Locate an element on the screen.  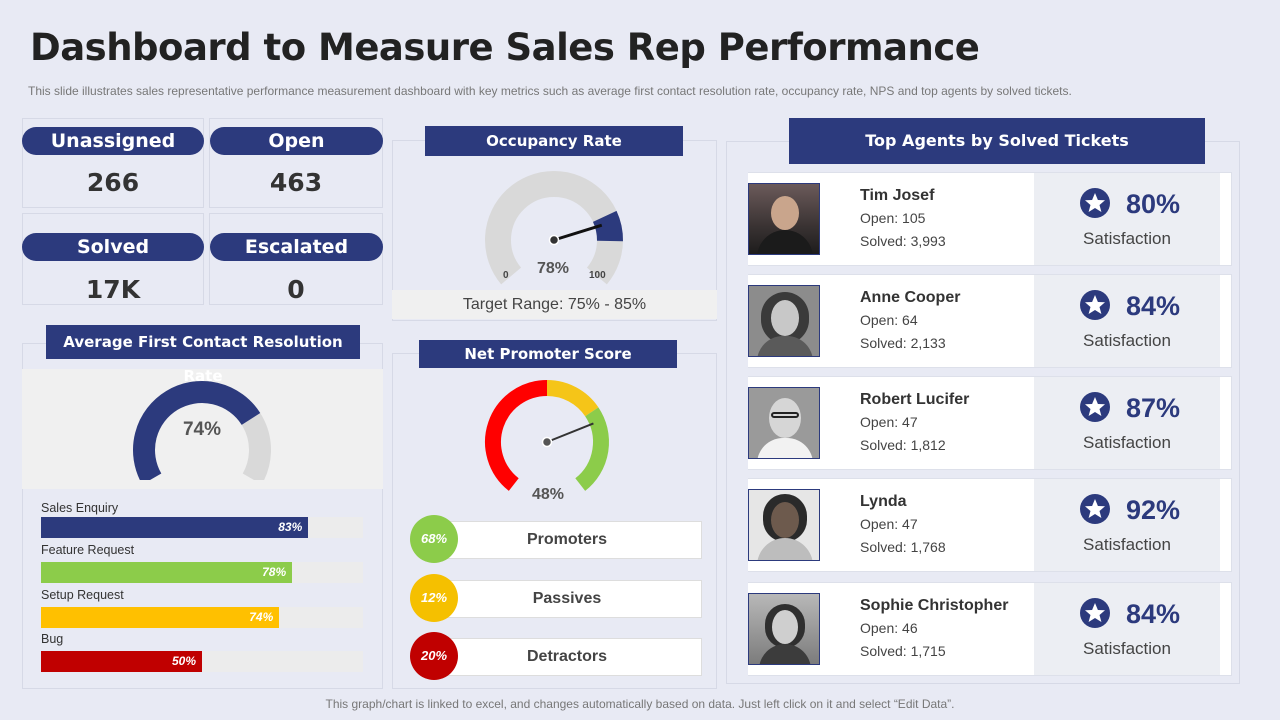
agent-name: Robert Lucifer is located at coordinates (915, 399).